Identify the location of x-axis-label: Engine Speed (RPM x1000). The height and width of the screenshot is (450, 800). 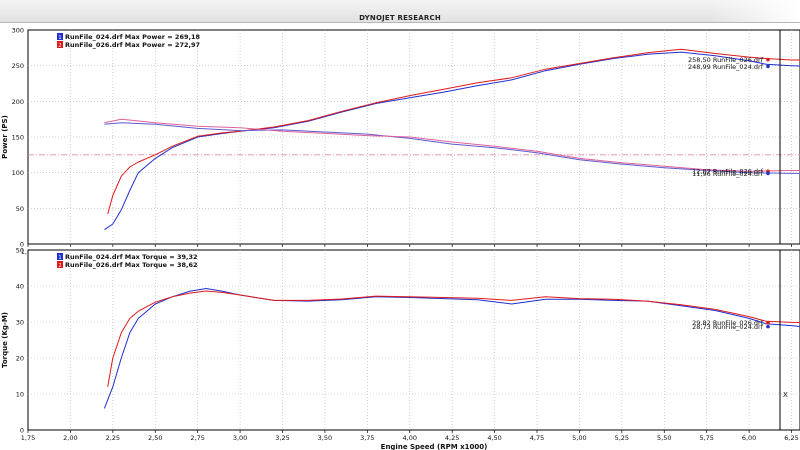
(434, 446).